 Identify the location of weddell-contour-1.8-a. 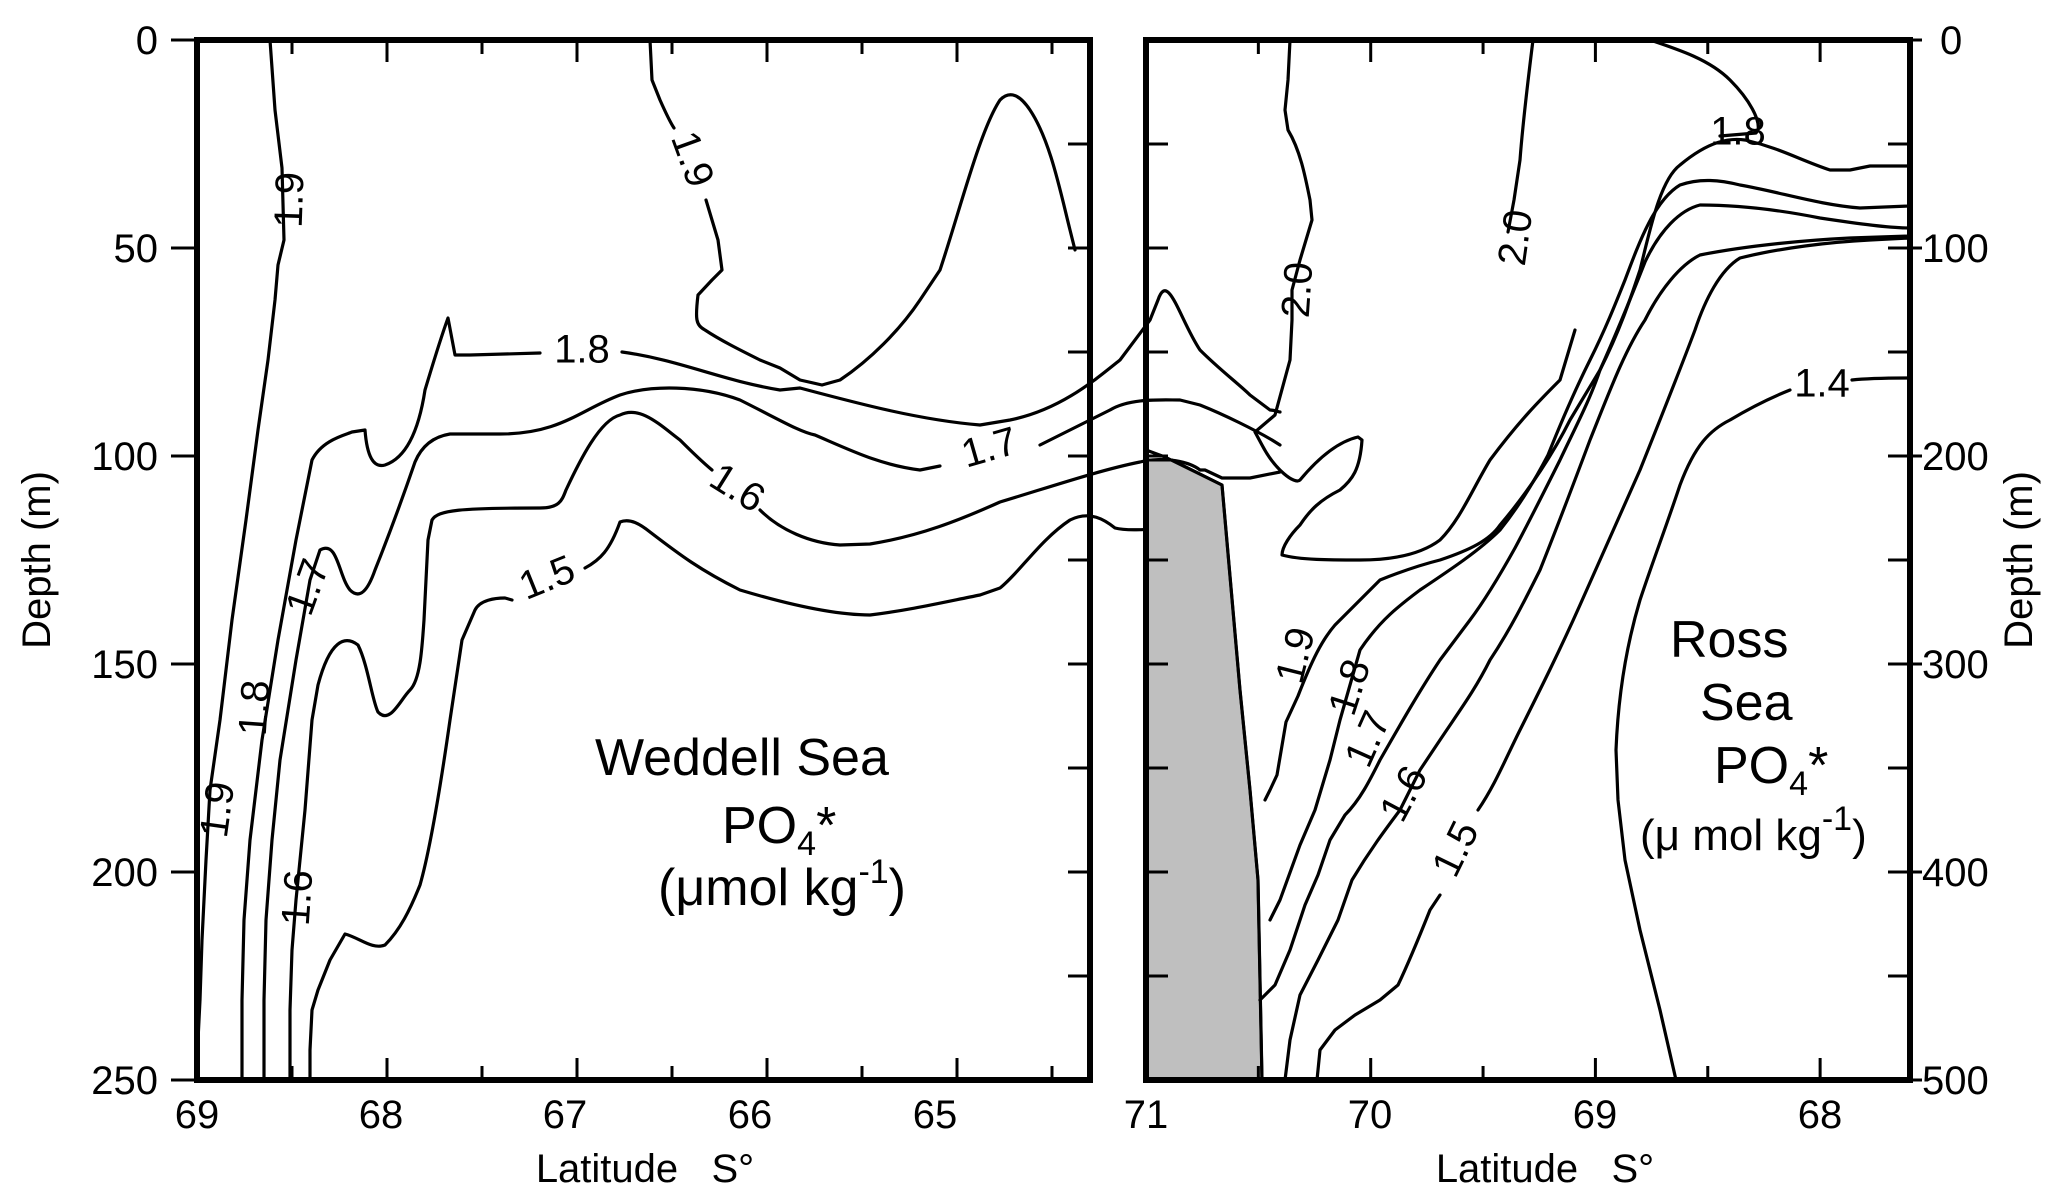
(391, 699).